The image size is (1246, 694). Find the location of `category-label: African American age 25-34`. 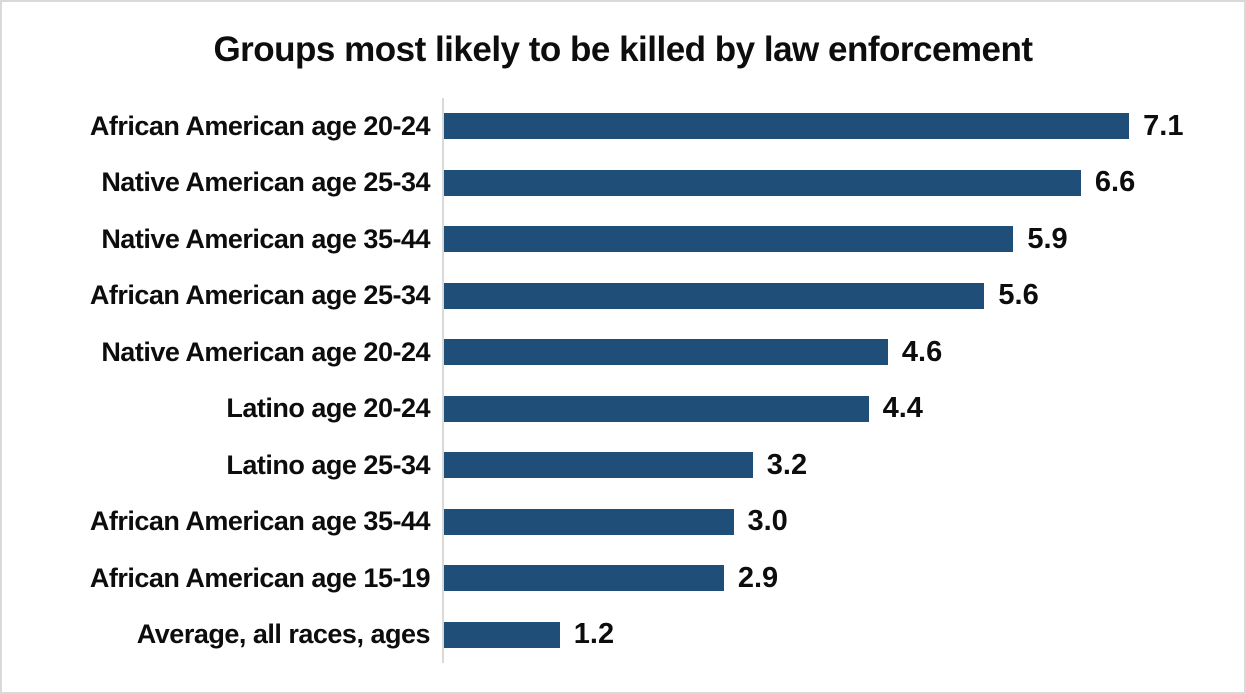

category-label: African American age 25-34 is located at coordinates (260, 295).